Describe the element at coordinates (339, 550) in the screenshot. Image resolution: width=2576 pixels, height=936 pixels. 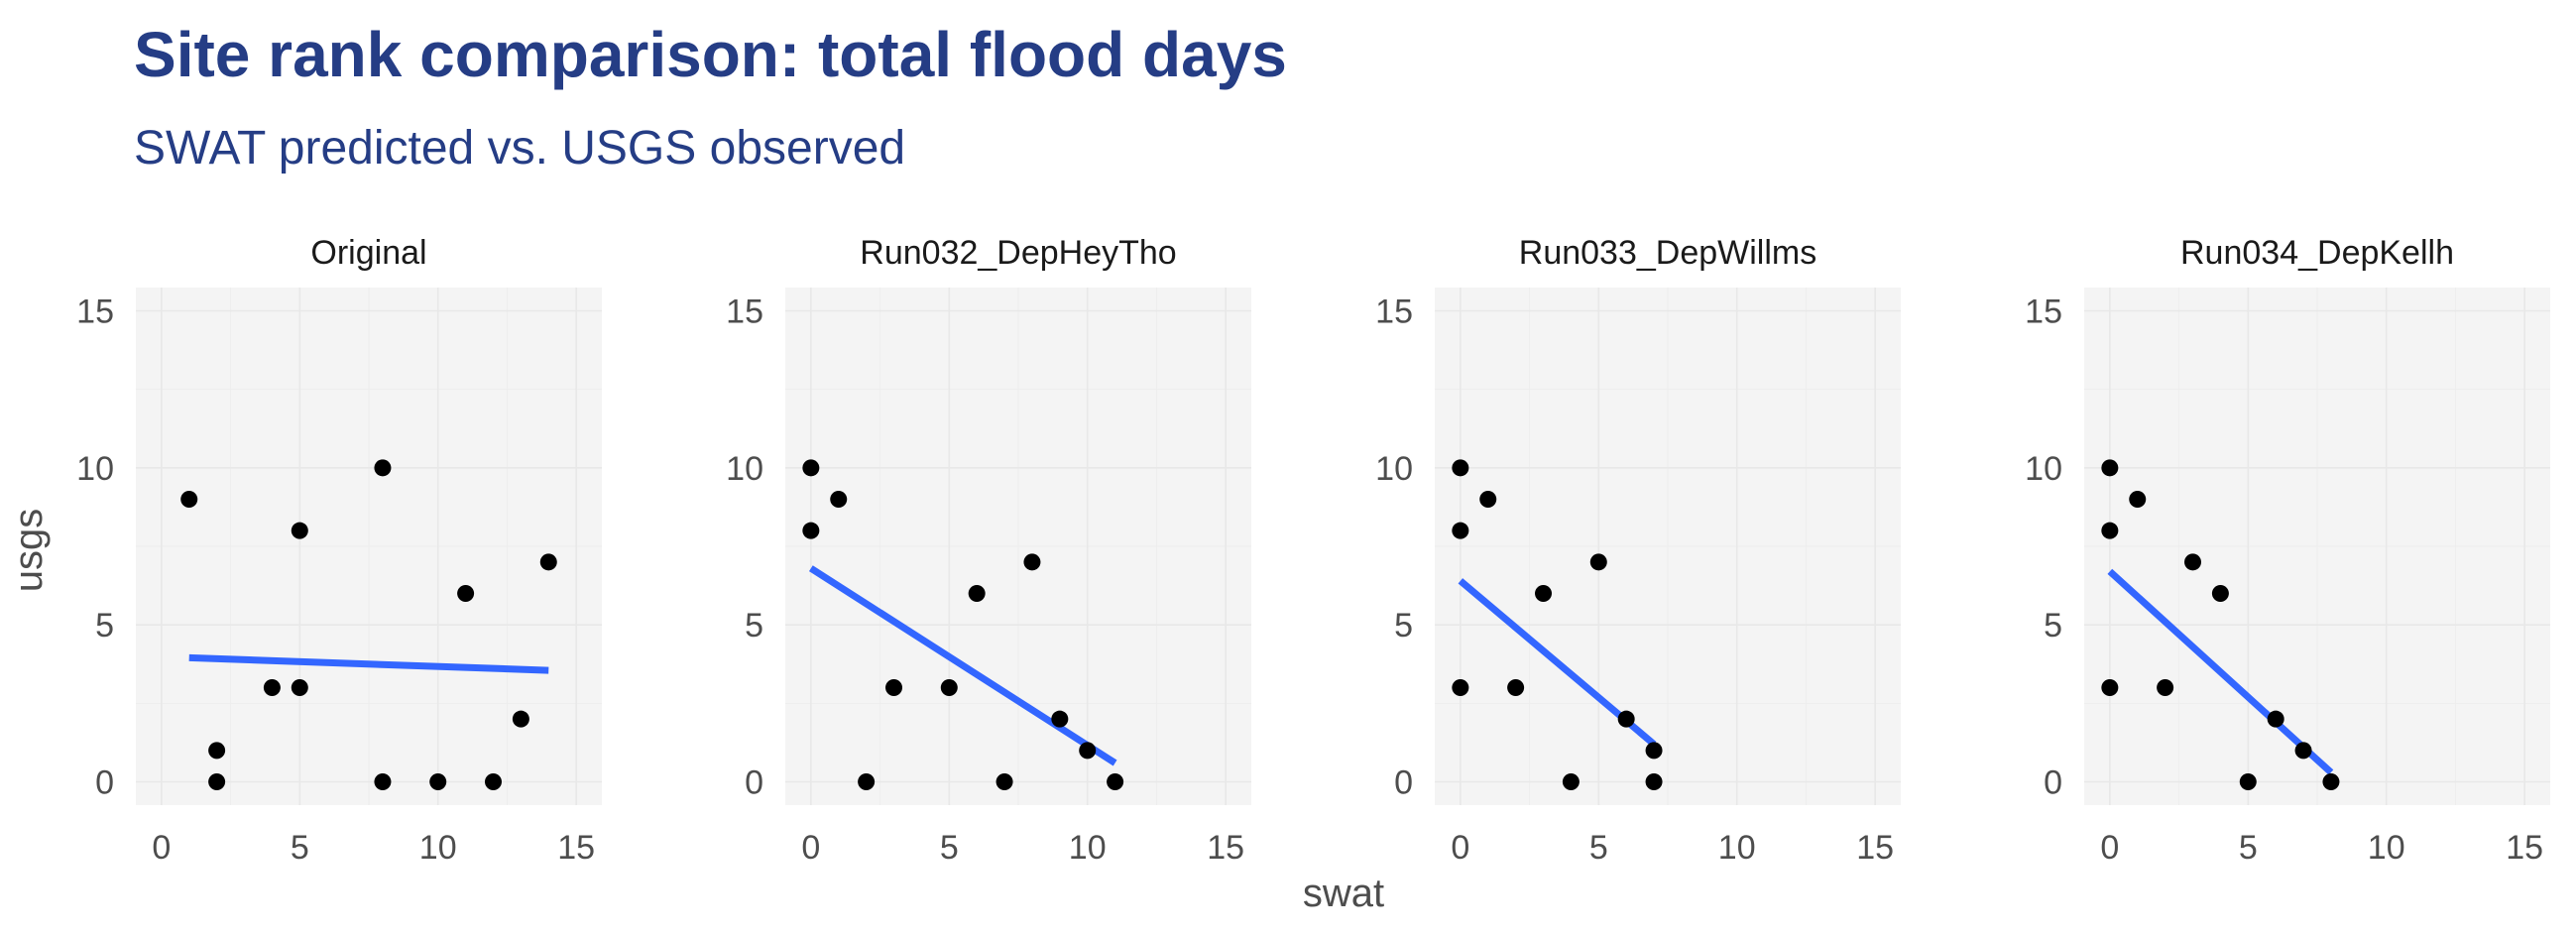
I see `facet-panel: Original 0 5 10 15 0 5 10 15` at that location.